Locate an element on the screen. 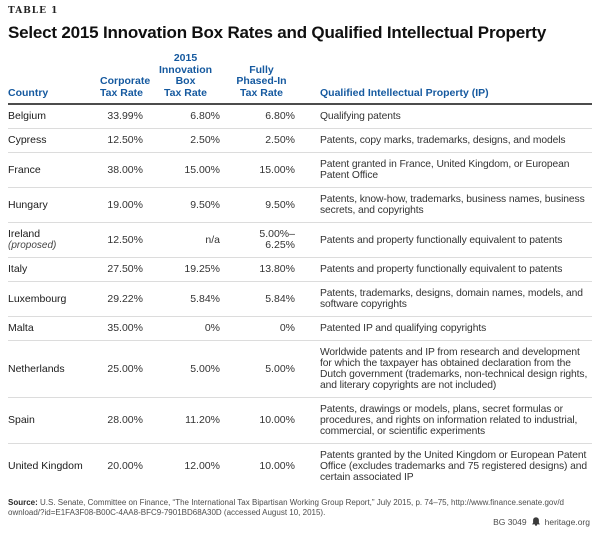 The width and height of the screenshot is (600, 535). footer: BG 3049 heritage.org is located at coordinates (541, 522).